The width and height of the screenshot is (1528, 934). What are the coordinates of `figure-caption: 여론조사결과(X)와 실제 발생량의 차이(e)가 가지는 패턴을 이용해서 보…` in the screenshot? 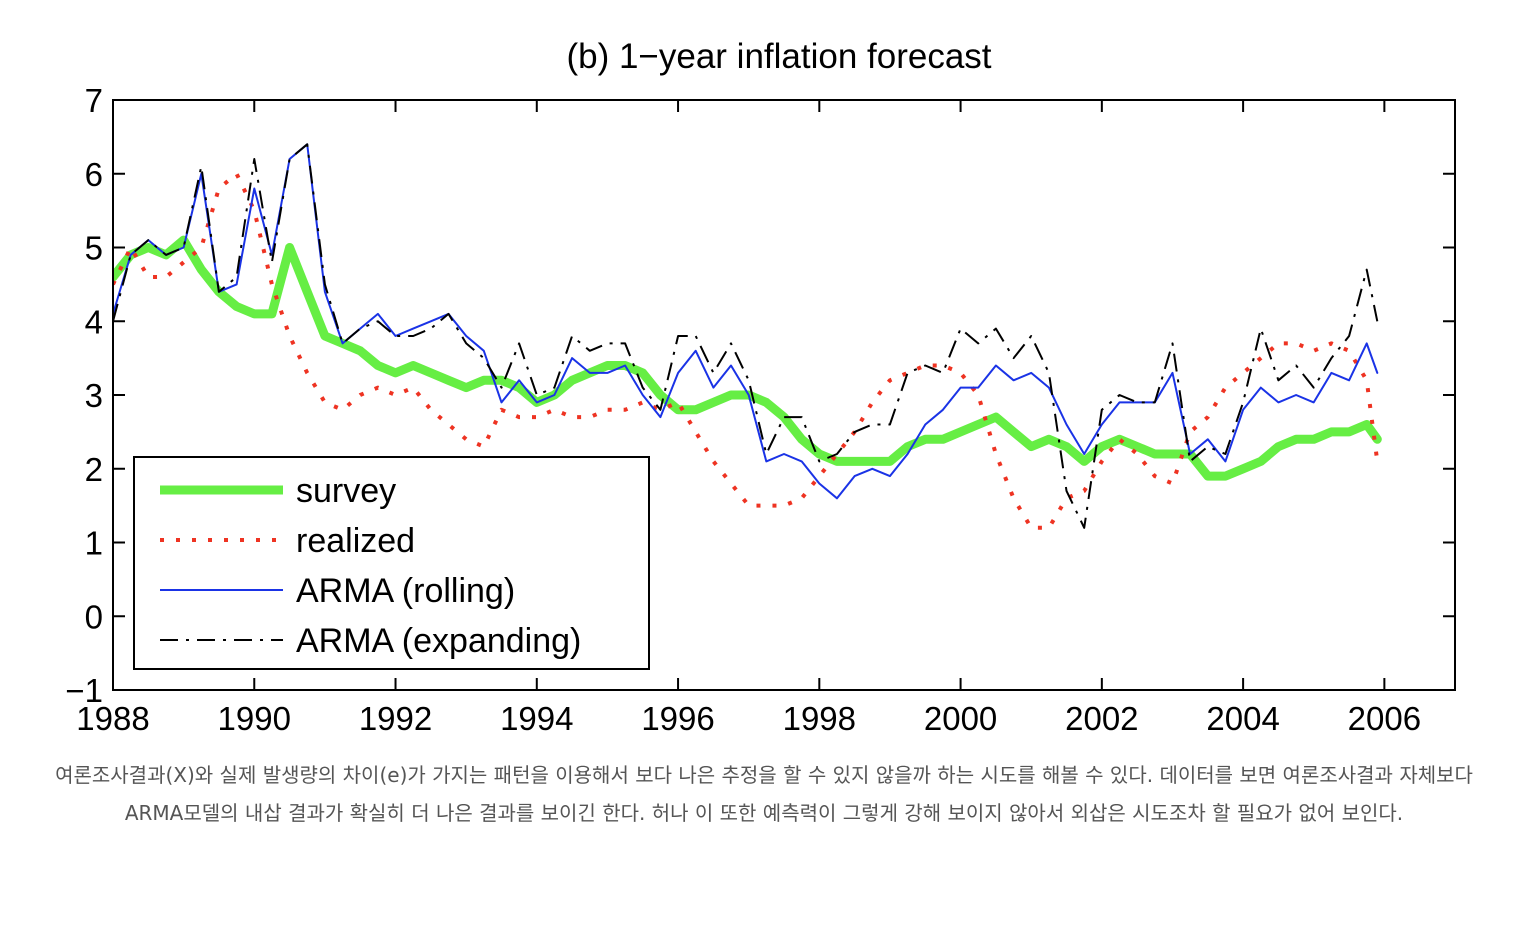 It's located at (764, 794).